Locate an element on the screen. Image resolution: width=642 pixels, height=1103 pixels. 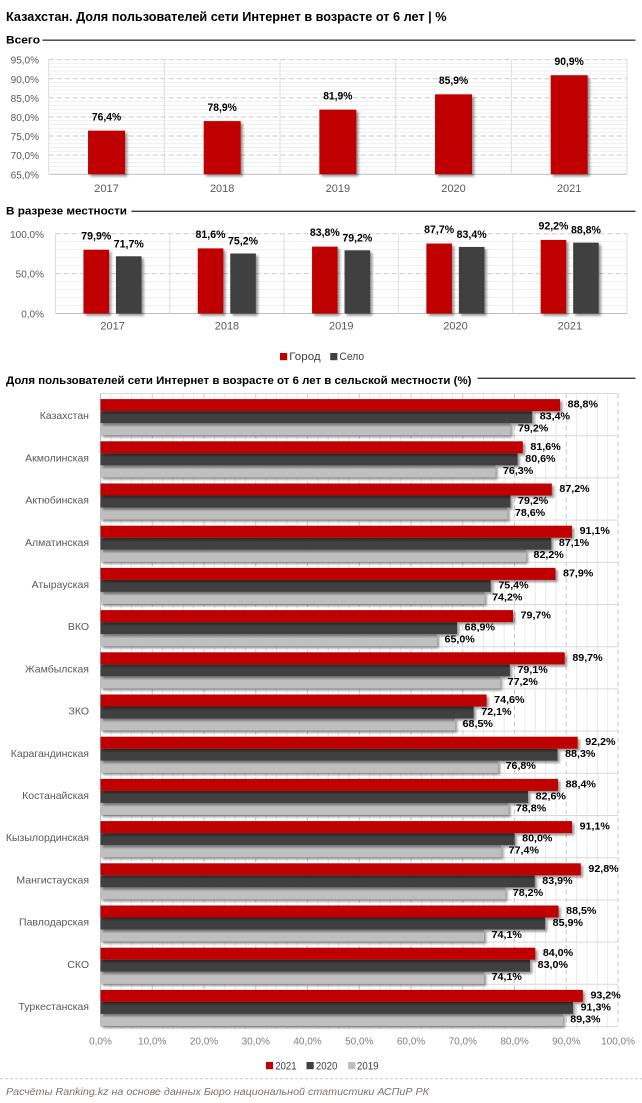
svg-text: 75,0% is located at coordinates (25, 137).